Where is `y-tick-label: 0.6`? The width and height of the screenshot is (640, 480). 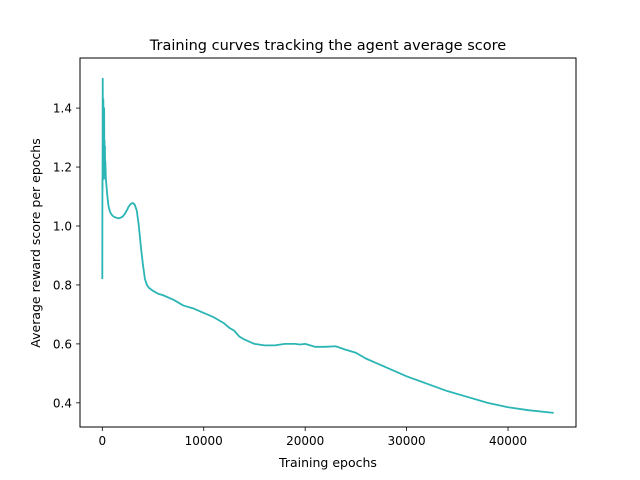
y-tick-label: 0.6 is located at coordinates (62, 344).